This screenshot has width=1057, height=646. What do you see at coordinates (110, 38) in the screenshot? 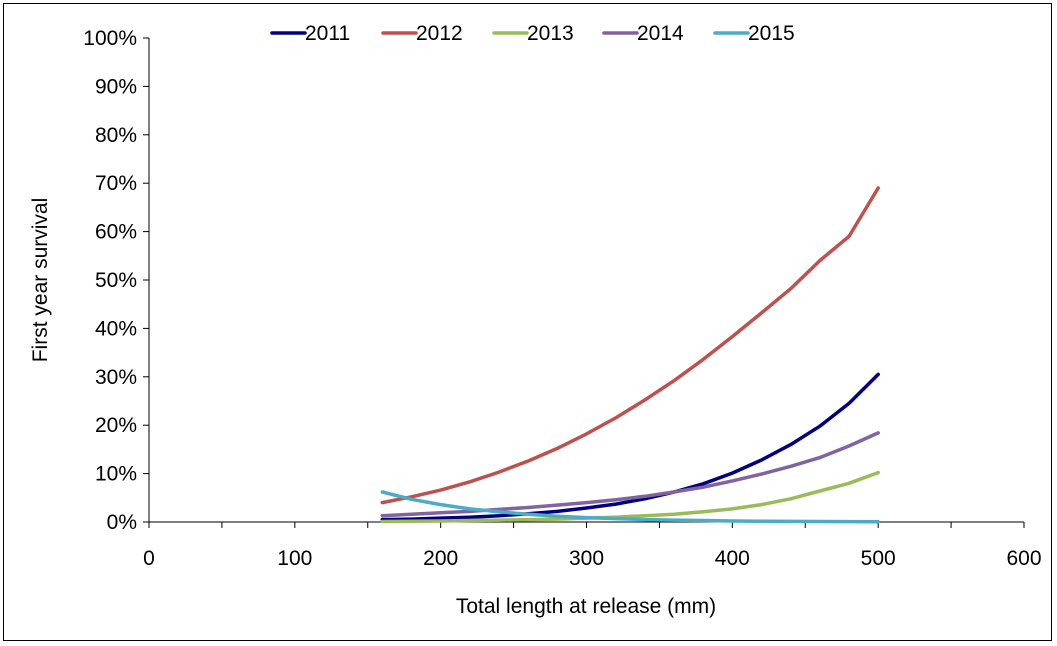
I see `y-tick-label: 100%` at bounding box center [110, 38].